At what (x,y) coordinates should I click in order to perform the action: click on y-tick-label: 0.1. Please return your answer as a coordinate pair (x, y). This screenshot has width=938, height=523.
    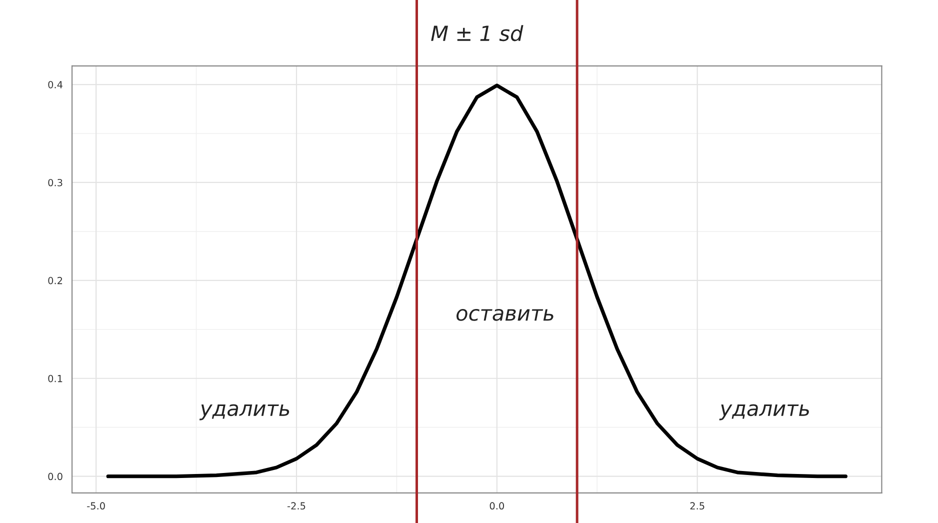
    Looking at the image, I should click on (55, 378).